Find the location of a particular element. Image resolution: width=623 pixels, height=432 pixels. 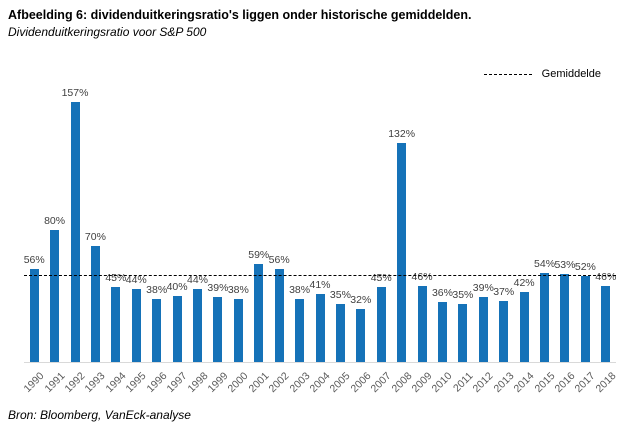

bar-2018 is located at coordinates (606, 323).